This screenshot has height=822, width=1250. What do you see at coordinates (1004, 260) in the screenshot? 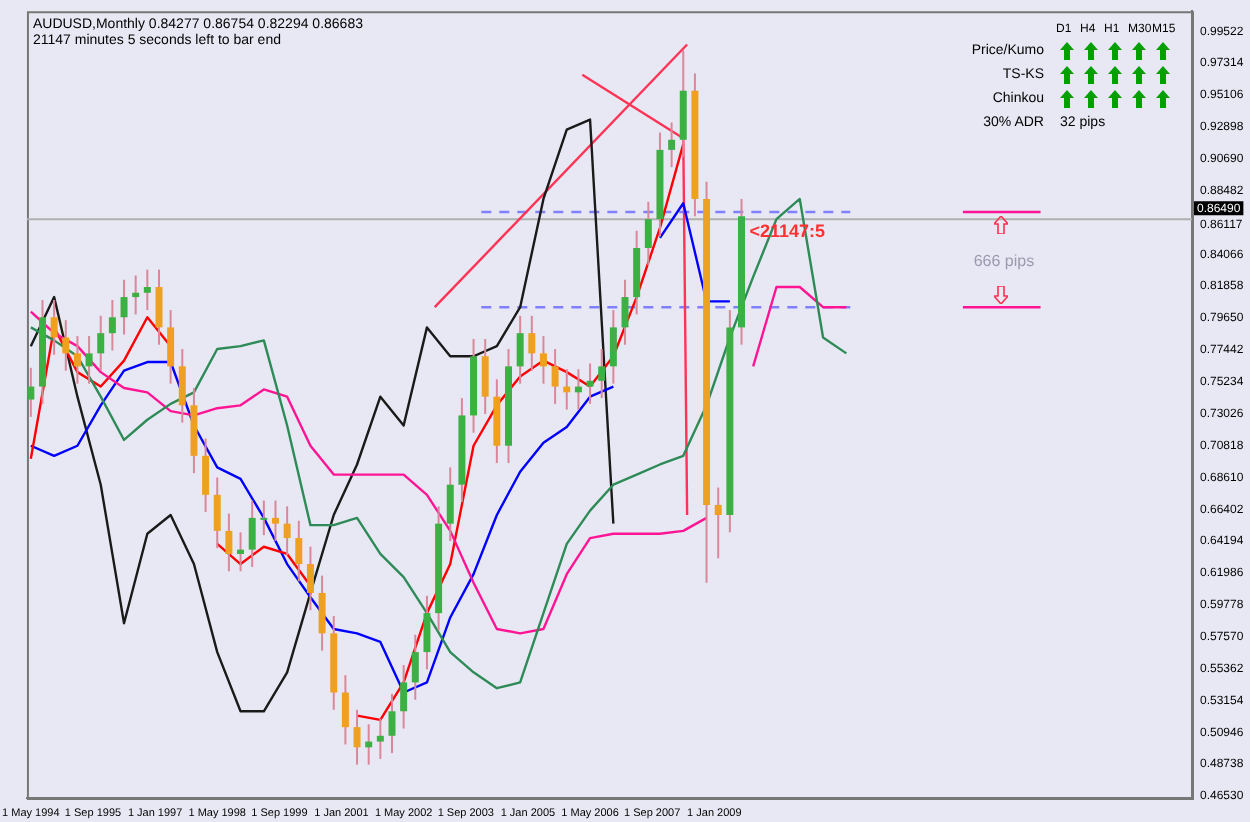
I see `annotation: 666 pips` at bounding box center [1004, 260].